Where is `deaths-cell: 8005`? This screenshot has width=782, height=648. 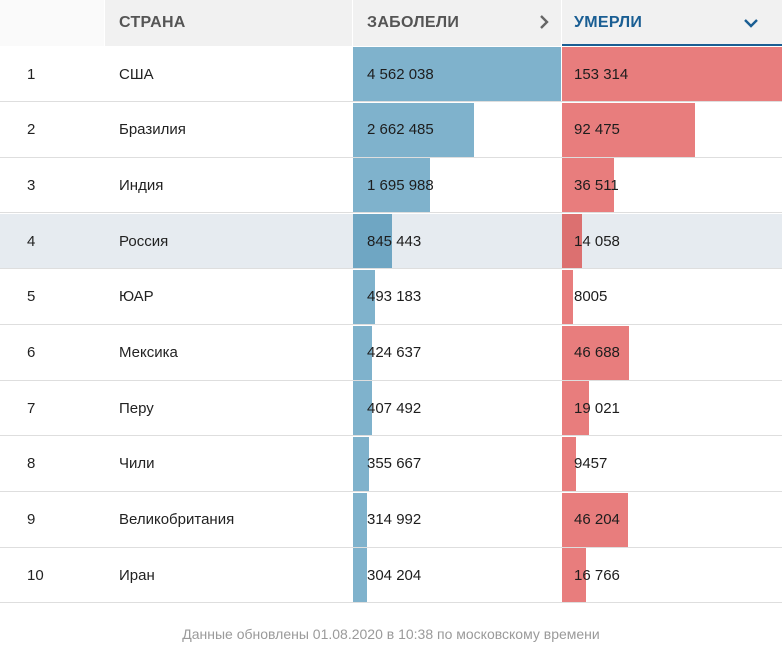
deaths-cell: 8005 is located at coordinates (672, 296).